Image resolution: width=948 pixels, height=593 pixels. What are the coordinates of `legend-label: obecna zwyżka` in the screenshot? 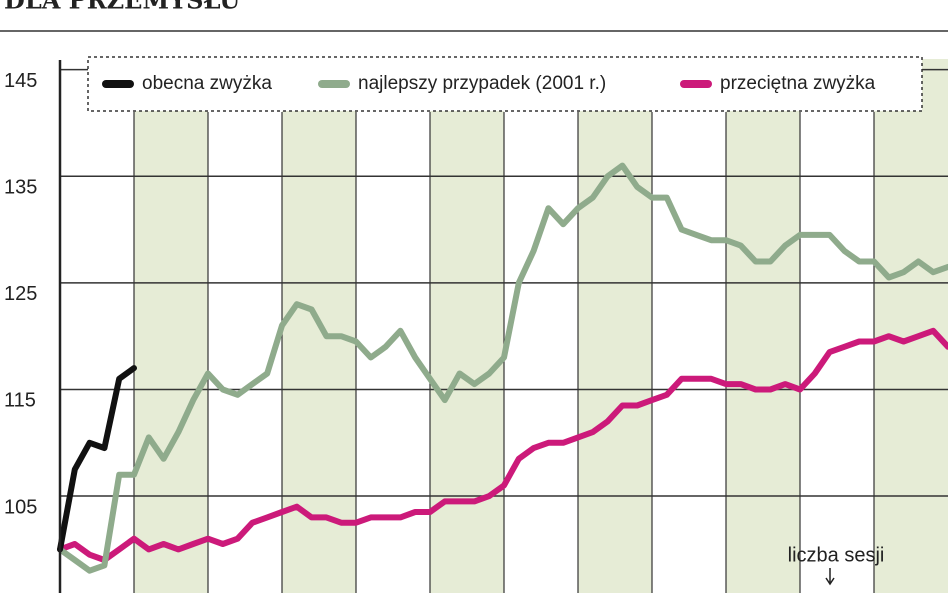 It's located at (207, 83).